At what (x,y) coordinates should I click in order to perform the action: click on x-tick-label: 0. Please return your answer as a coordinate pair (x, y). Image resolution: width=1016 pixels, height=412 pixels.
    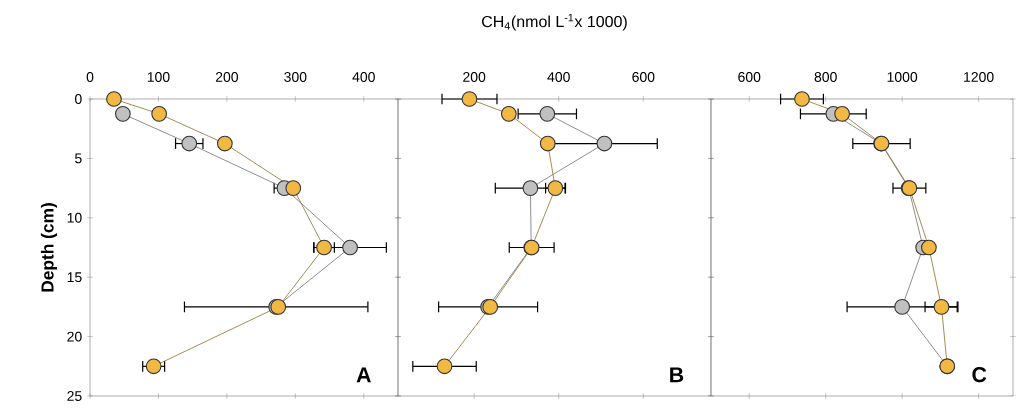
    Looking at the image, I should click on (90, 76).